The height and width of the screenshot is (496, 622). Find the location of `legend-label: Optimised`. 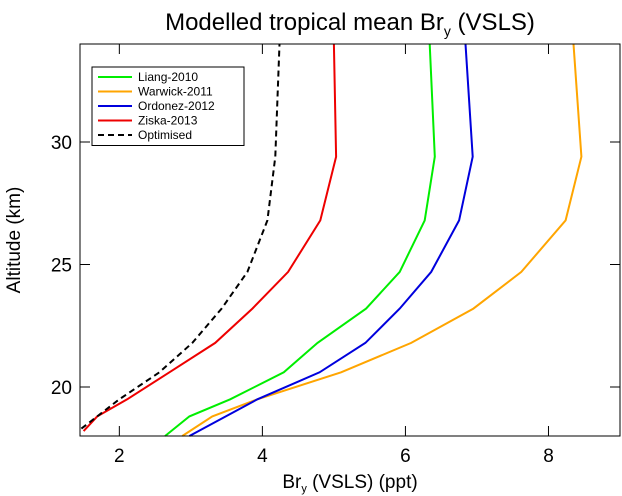

legend-label: Optimised is located at coordinates (165, 135).